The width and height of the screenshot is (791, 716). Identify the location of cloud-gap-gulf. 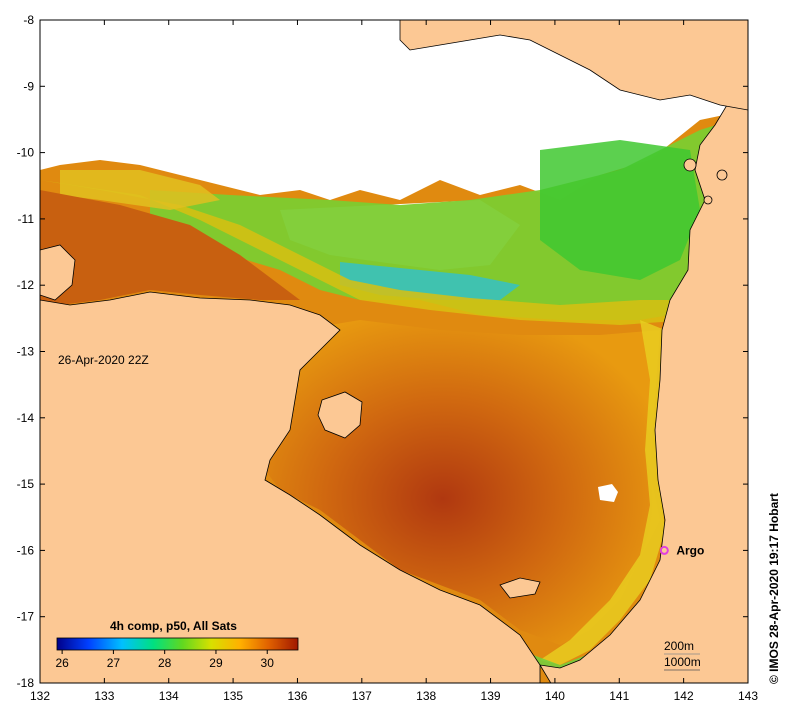
(608, 493).